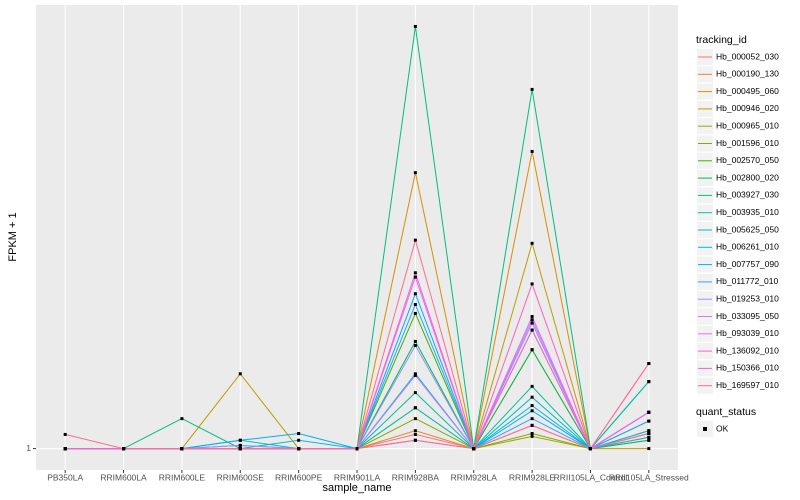 The image size is (800, 500). Describe the element at coordinates (747, 74) in the screenshot. I see `legend-label: Hb_000190_130` at that location.